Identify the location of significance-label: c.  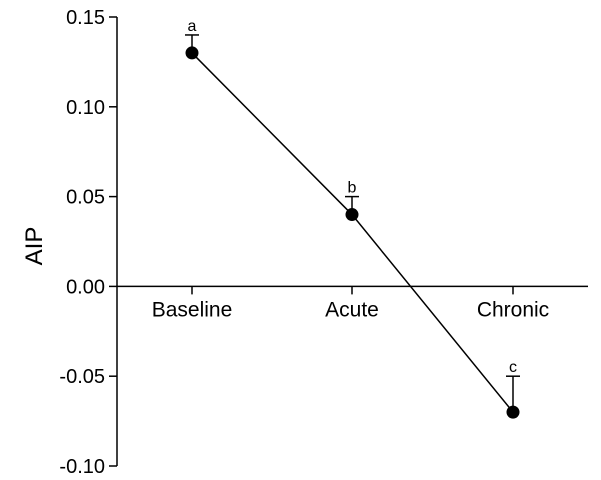
(513, 367).